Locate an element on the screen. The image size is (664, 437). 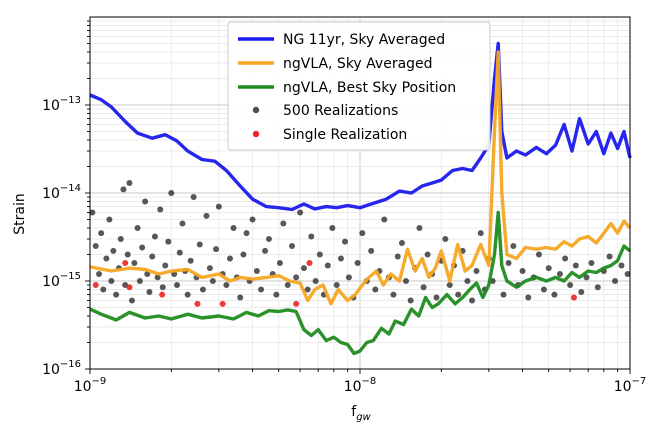
legend-label-ng11yr: NG 11yr, Sky Averaged is located at coordinates (364, 40).